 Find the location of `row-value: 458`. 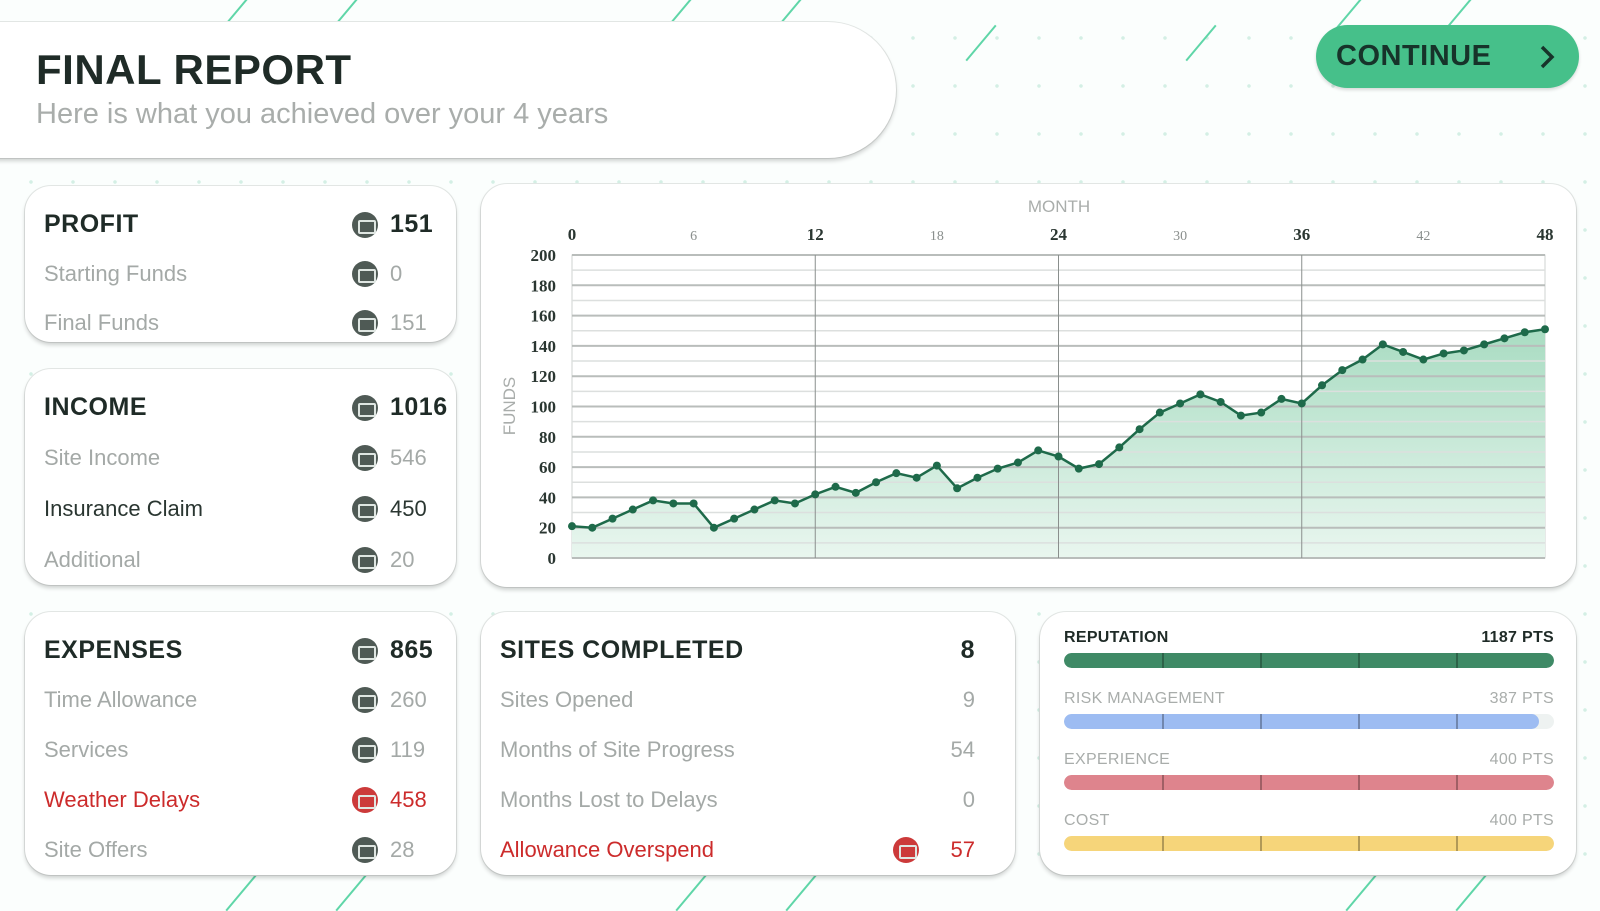

row-value: 458 is located at coordinates (408, 799).